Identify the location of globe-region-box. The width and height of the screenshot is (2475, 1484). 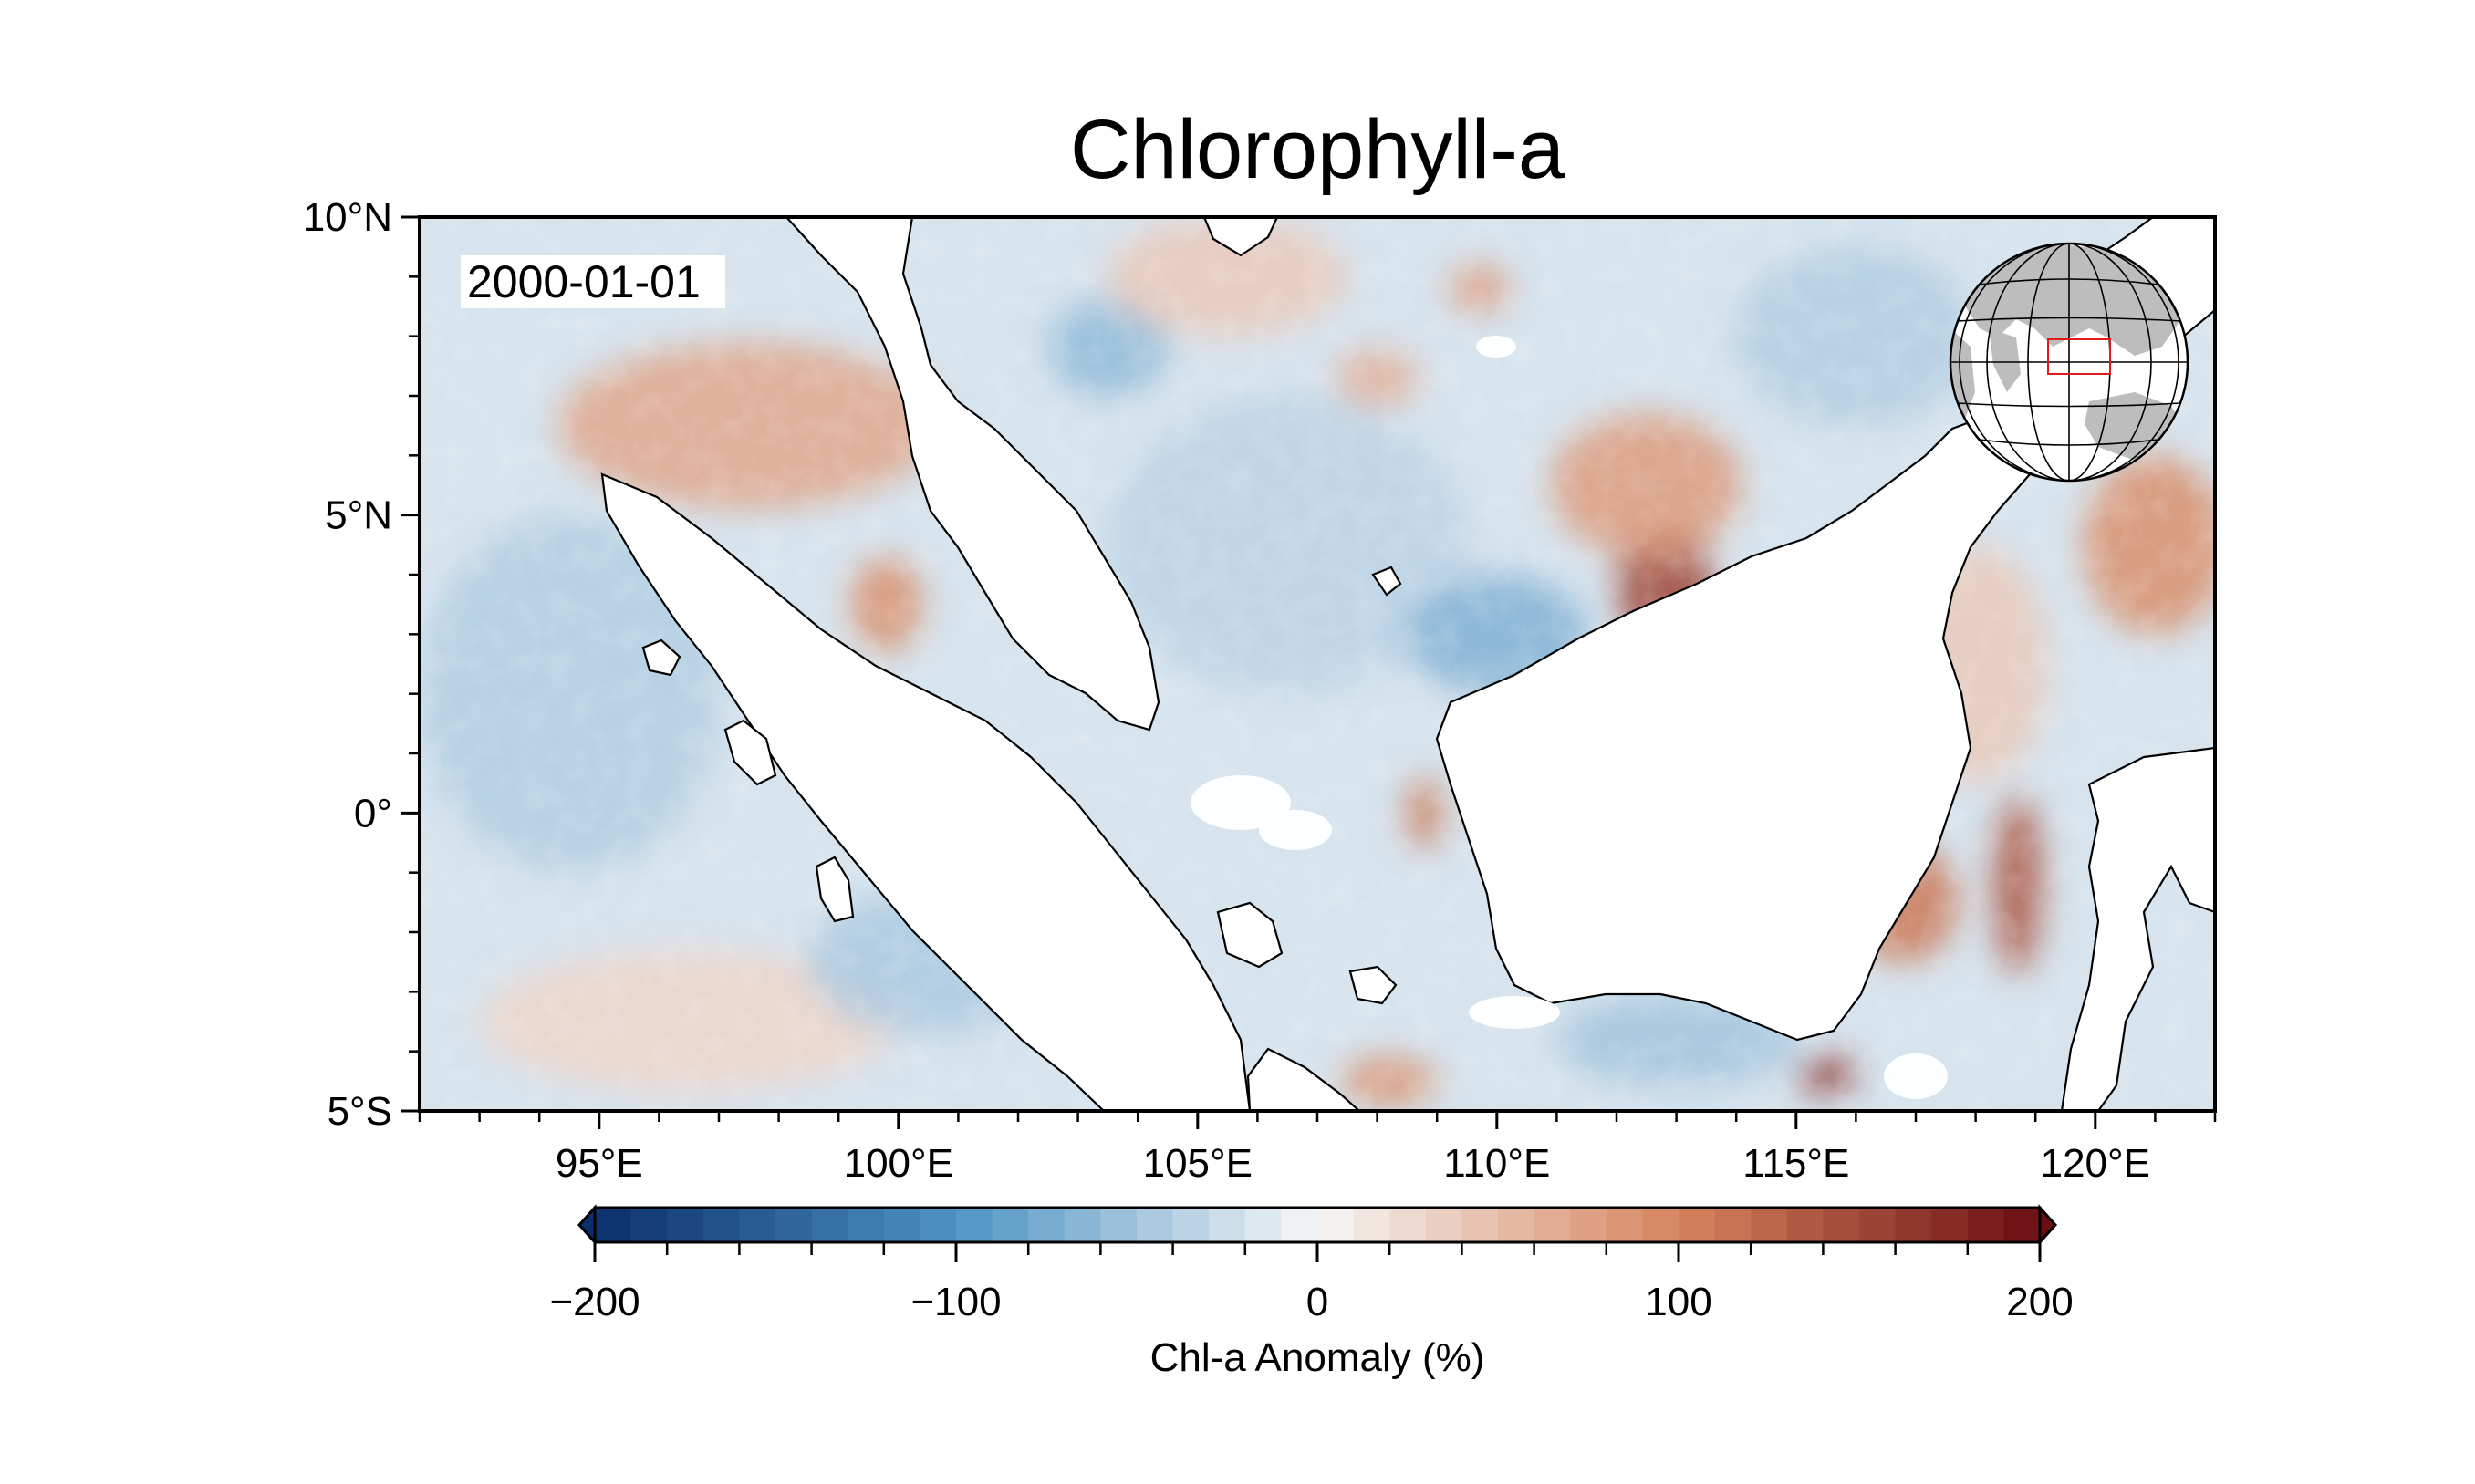
(2079, 357).